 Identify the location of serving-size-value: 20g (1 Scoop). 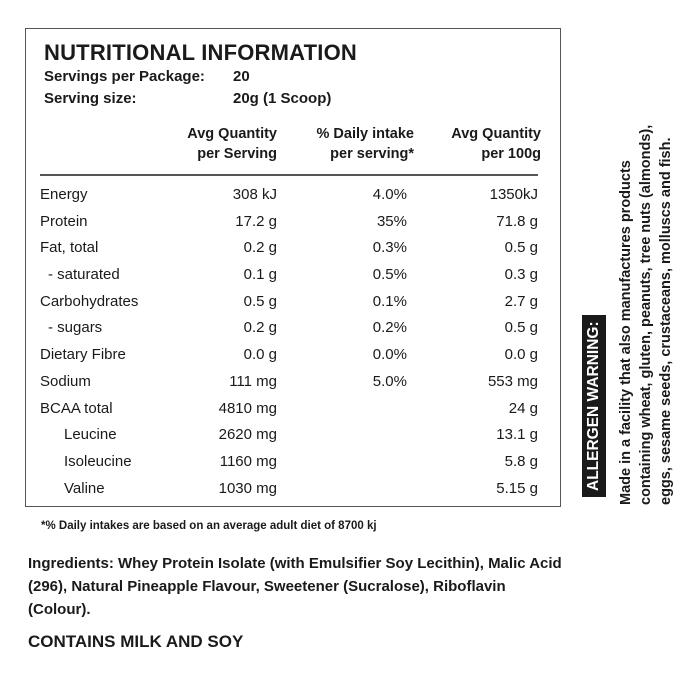
(282, 98).